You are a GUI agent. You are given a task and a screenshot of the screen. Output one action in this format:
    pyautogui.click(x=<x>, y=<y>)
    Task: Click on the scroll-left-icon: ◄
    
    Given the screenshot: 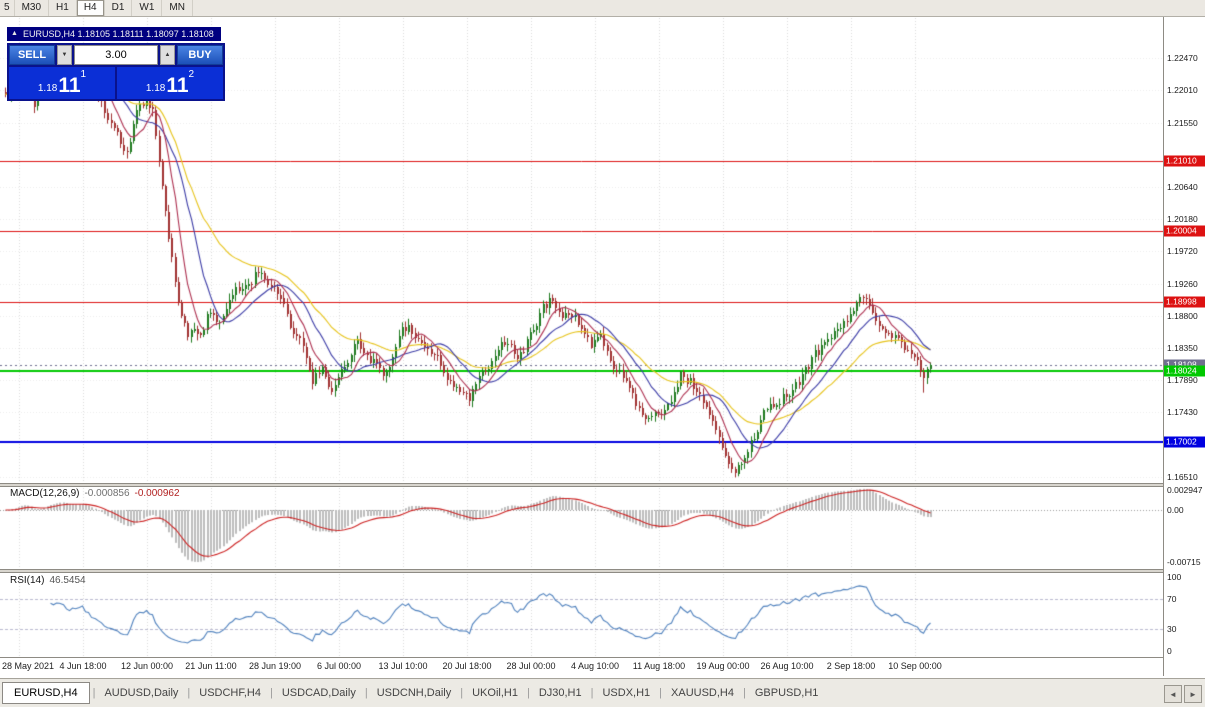 What is the action you would take?
    pyautogui.click(x=1173, y=694)
    